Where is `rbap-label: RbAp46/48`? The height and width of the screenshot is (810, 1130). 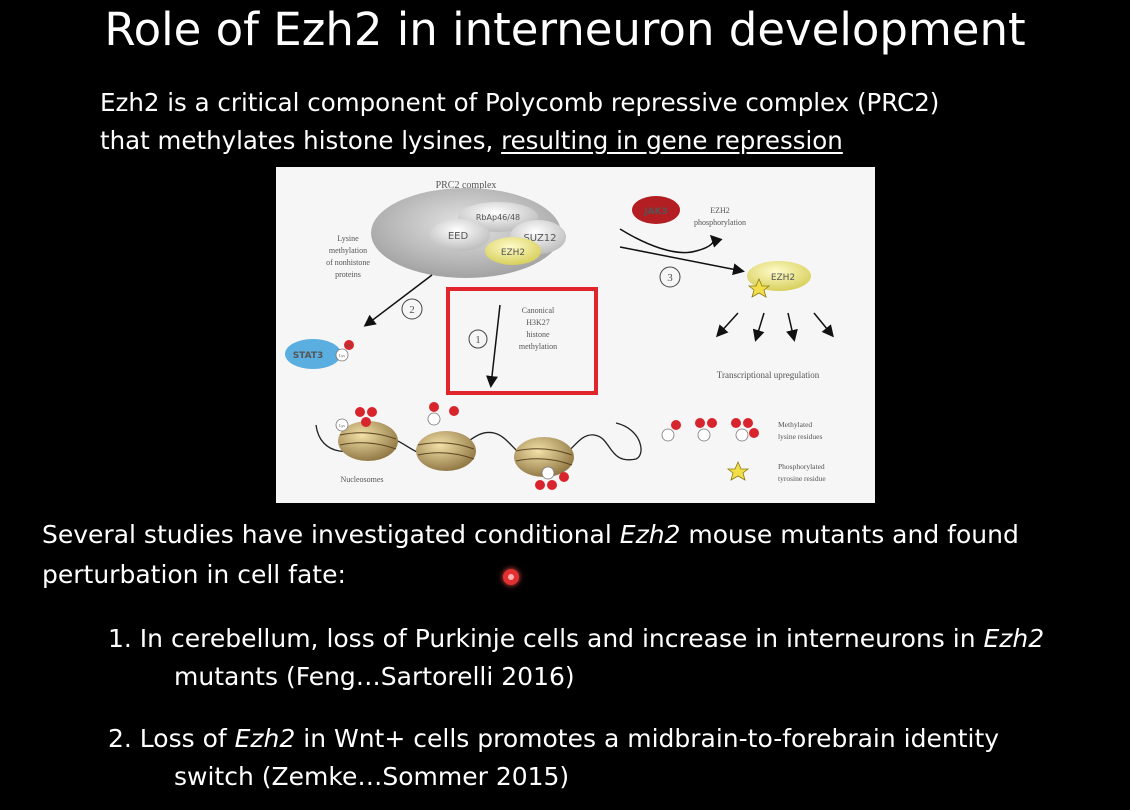
rbap-label: RbAp46/48 is located at coordinates (498, 217).